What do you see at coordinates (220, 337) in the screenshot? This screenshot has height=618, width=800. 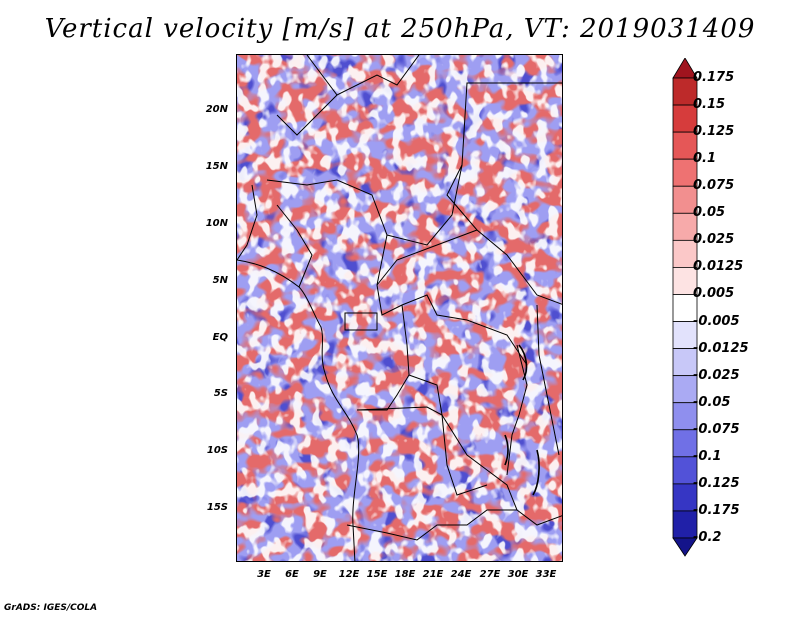 I see `lat-label: EQ` at bounding box center [220, 337].